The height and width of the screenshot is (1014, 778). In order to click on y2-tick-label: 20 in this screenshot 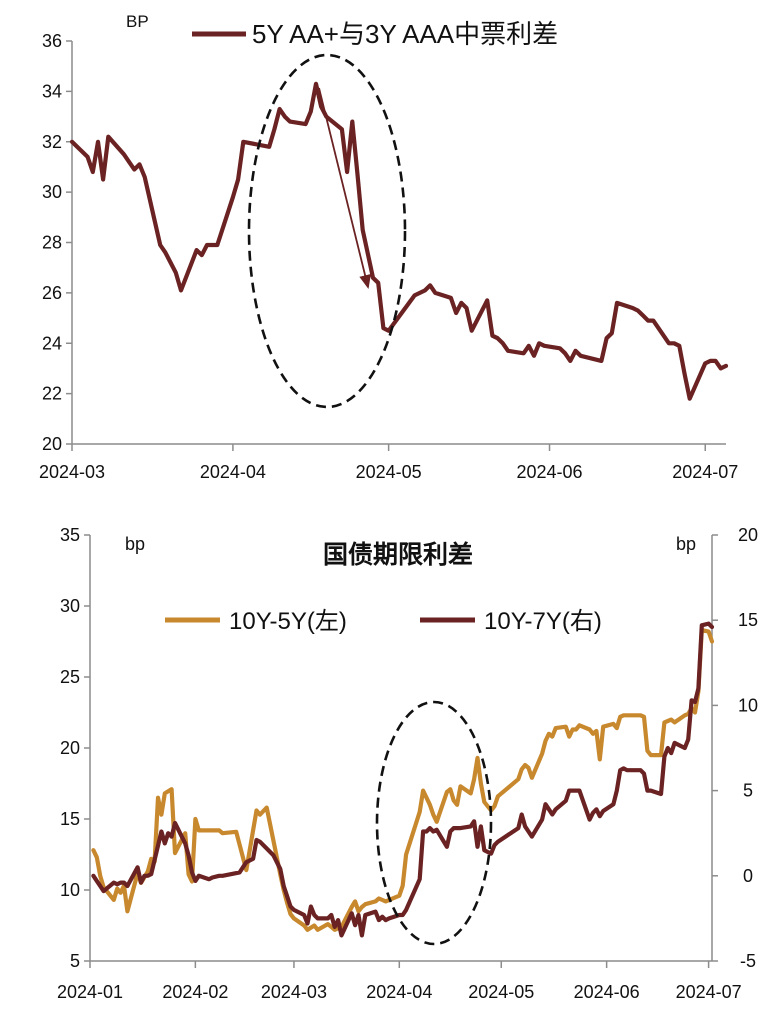, I will do `click(748, 535)`.